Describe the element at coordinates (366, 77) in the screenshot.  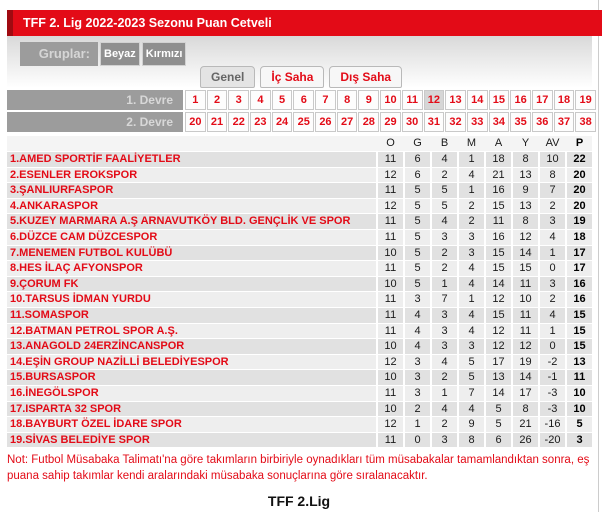
I see `tab-dis-saha: Dış Saha` at that location.